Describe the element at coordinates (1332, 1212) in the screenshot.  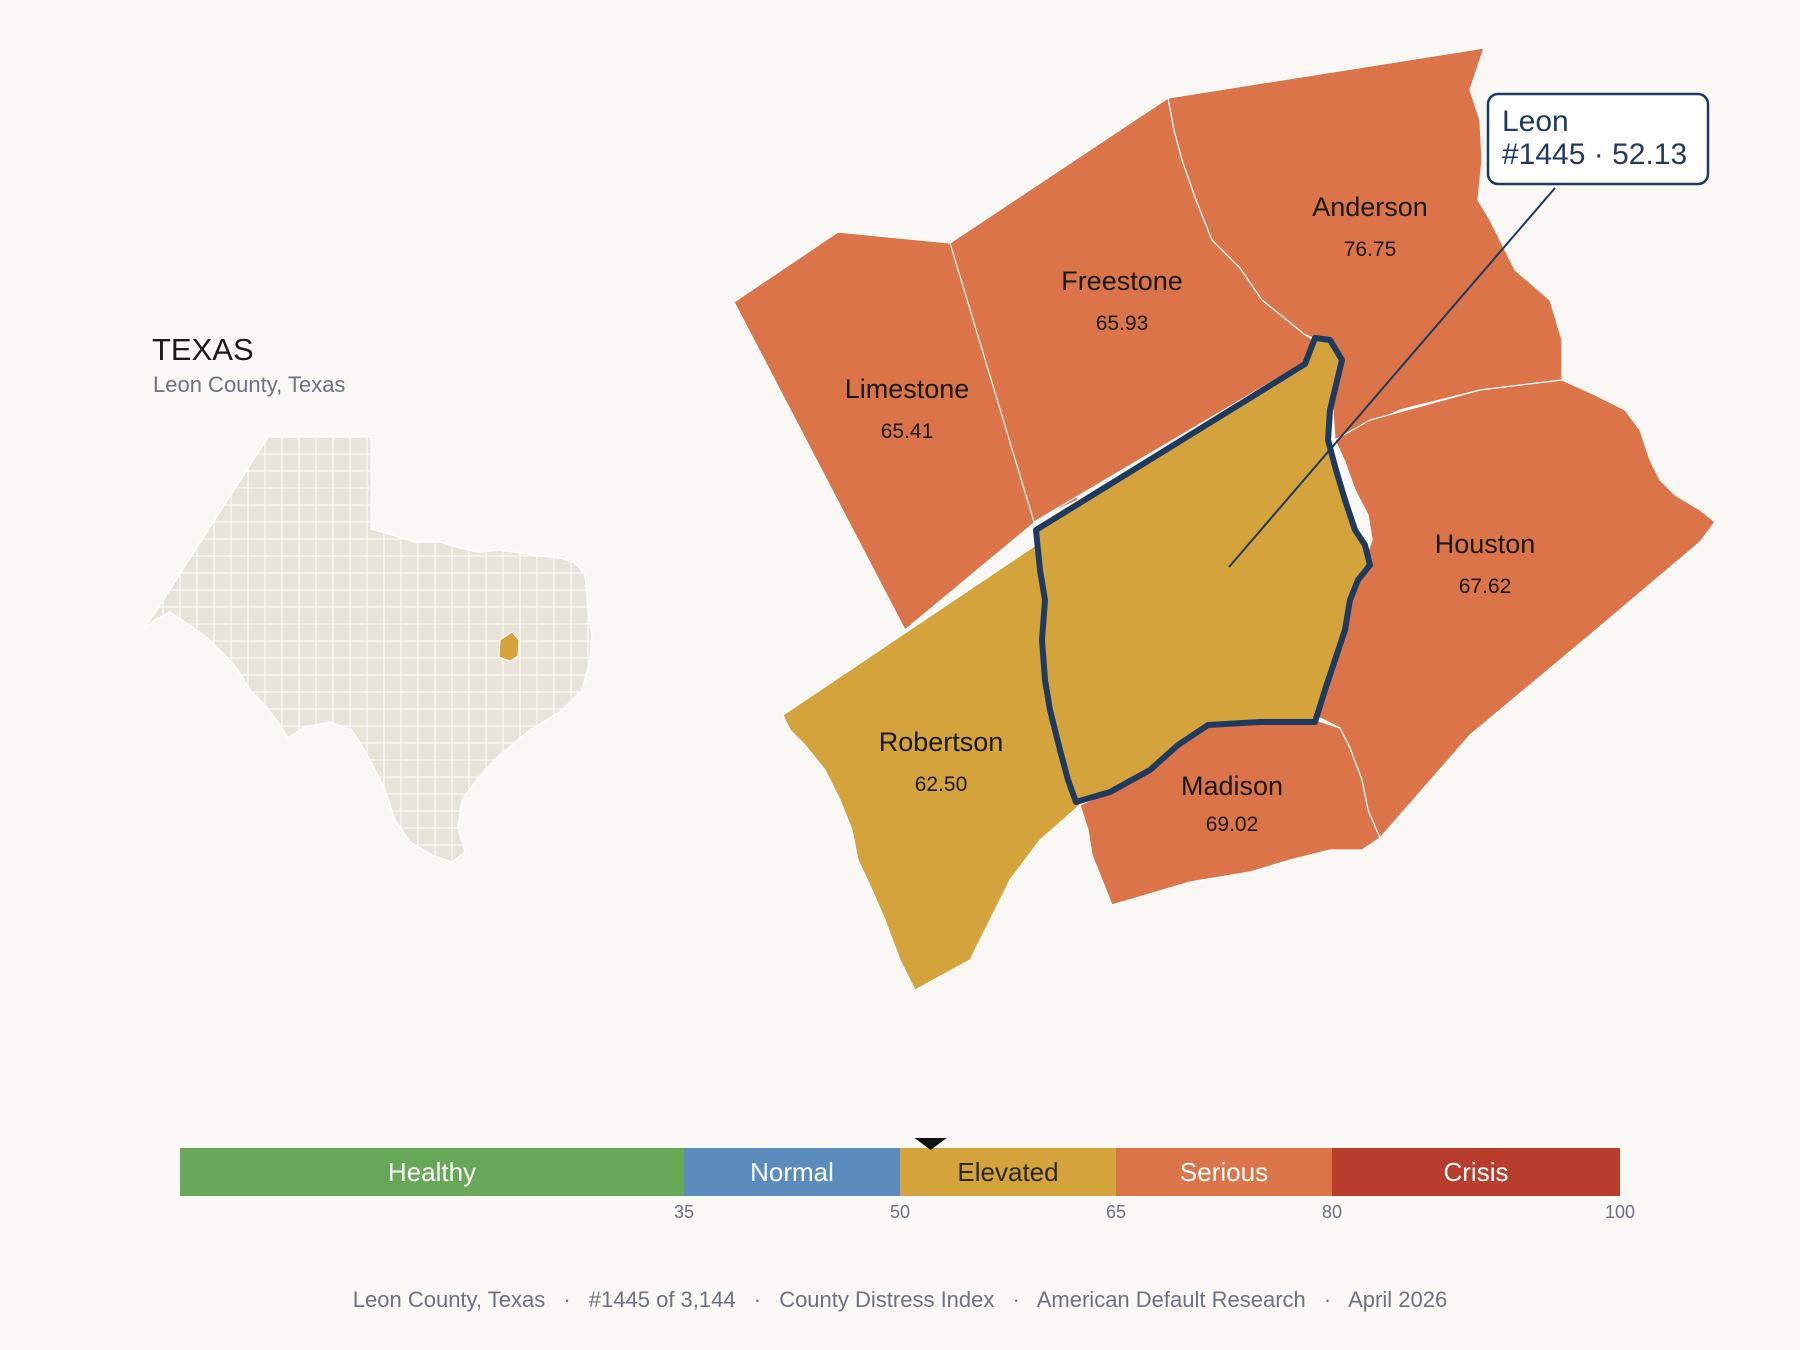
I see `legend-tick-80: 80` at that location.